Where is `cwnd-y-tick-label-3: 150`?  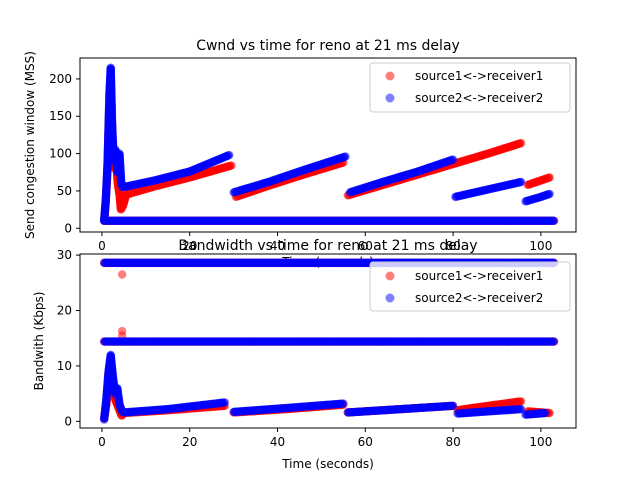 cwnd-y-tick-label-3: 150 is located at coordinates (60, 116).